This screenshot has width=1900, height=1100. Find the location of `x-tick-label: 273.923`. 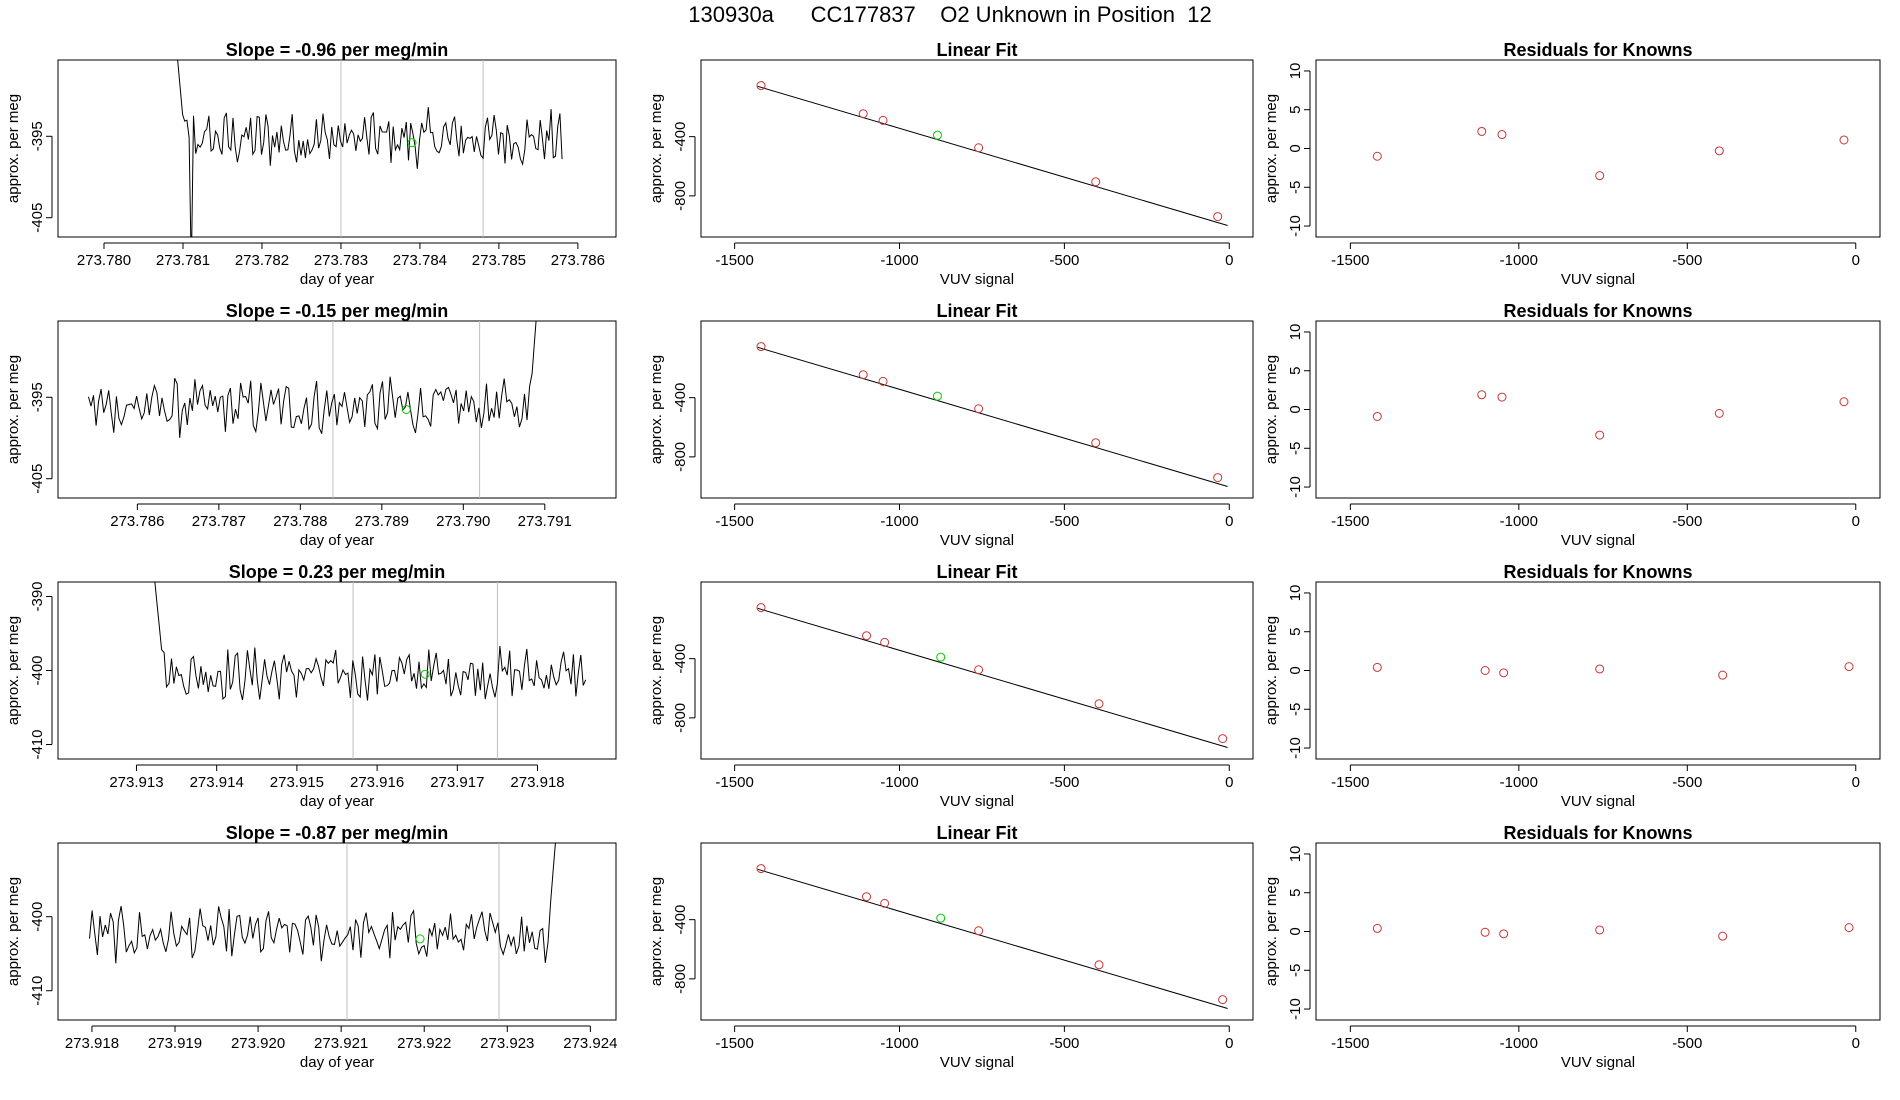

x-tick-label: 273.923 is located at coordinates (507, 1043).